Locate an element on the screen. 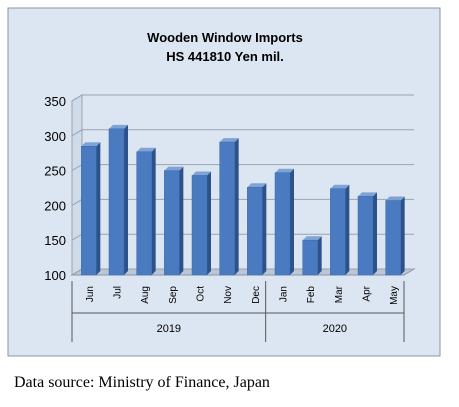 The image size is (459, 407). x-tick-label: Jul is located at coordinates (118, 292).